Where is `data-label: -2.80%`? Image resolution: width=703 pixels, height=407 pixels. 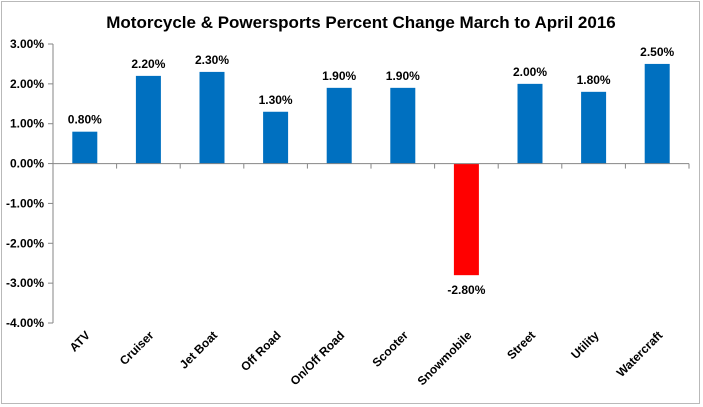
data-label: -2.80% is located at coordinates (466, 290).